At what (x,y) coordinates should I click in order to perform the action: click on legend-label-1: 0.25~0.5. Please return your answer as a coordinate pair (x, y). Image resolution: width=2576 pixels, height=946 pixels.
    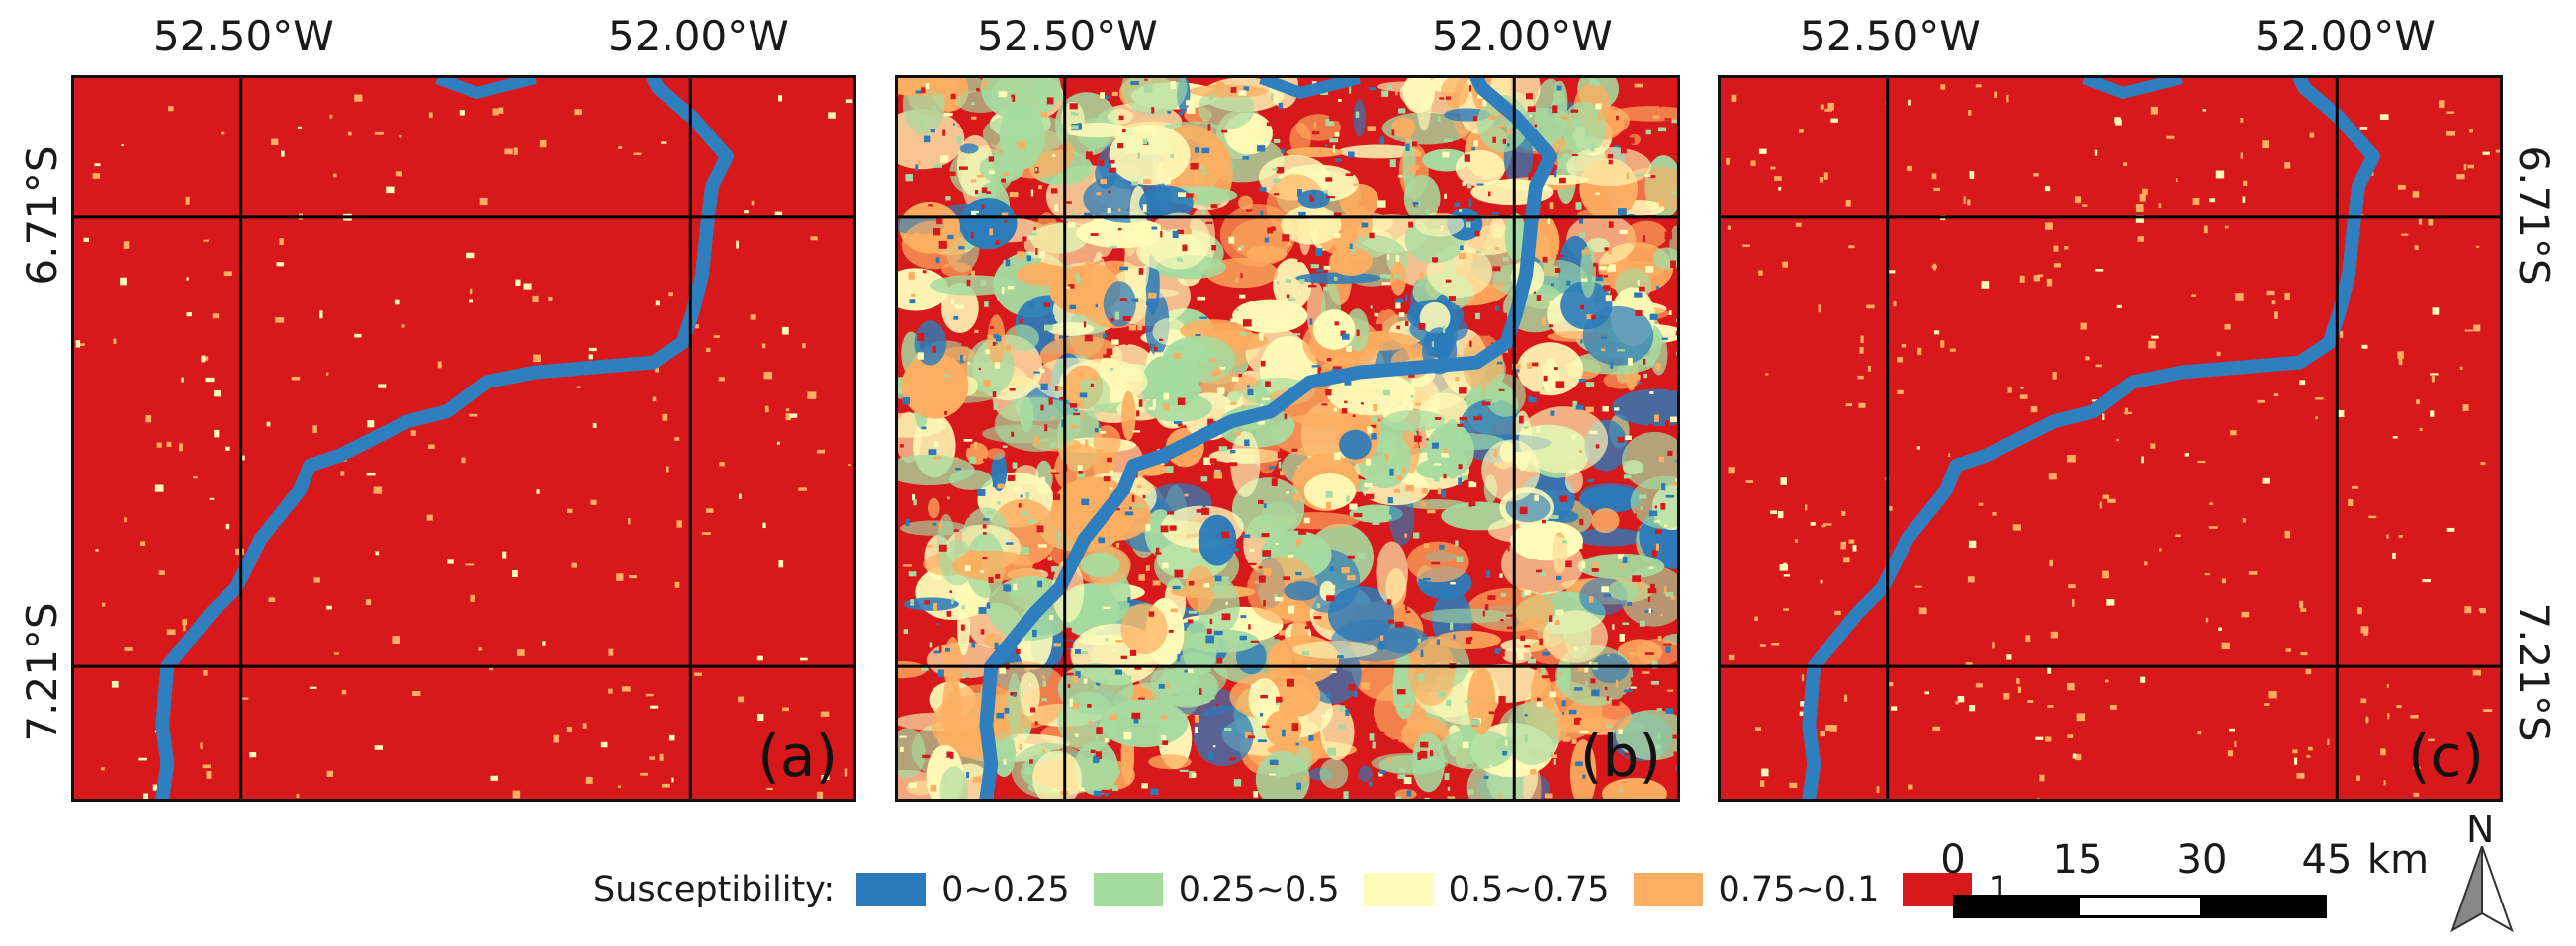
    Looking at the image, I should click on (1259, 889).